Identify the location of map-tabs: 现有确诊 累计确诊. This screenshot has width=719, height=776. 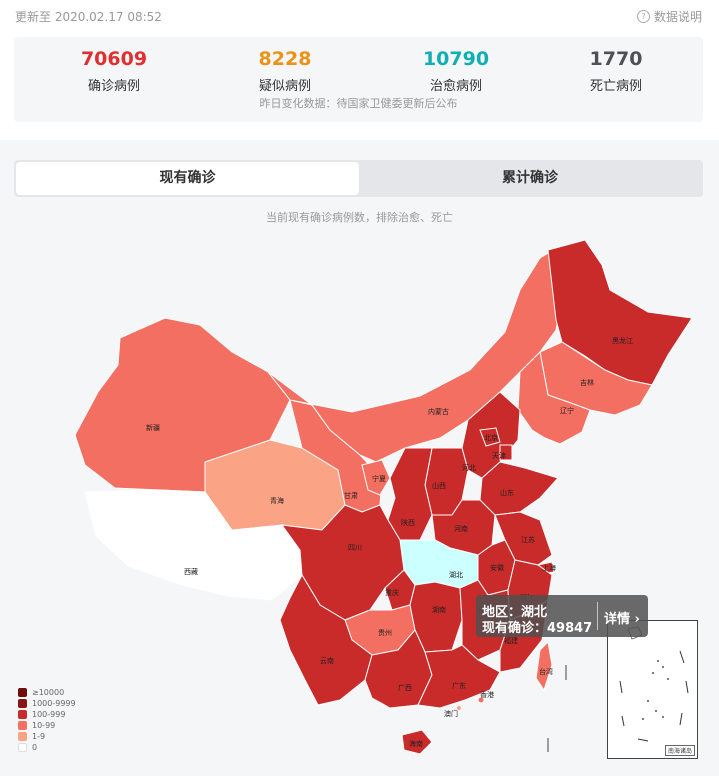
(358, 178).